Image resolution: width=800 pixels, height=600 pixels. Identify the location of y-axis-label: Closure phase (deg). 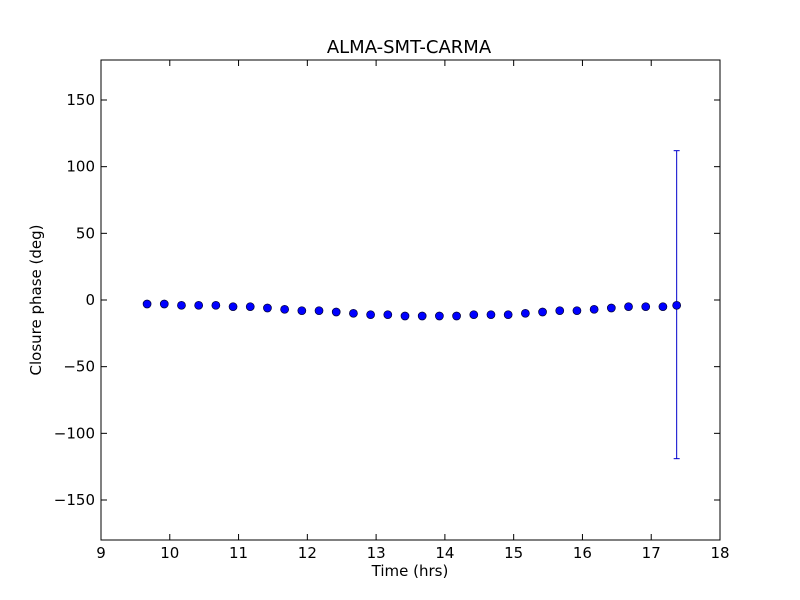
(36, 300).